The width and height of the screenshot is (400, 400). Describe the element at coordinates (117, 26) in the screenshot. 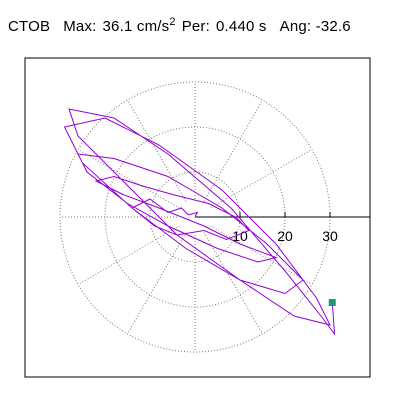

I see `max-value: 36.1` at that location.